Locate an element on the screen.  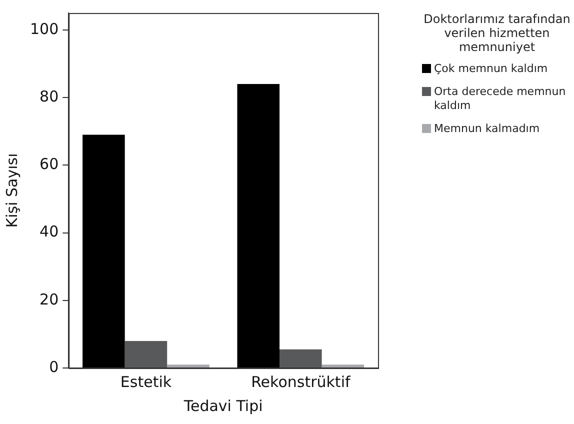
y-tick-label: 100 is located at coordinates (44, 29).